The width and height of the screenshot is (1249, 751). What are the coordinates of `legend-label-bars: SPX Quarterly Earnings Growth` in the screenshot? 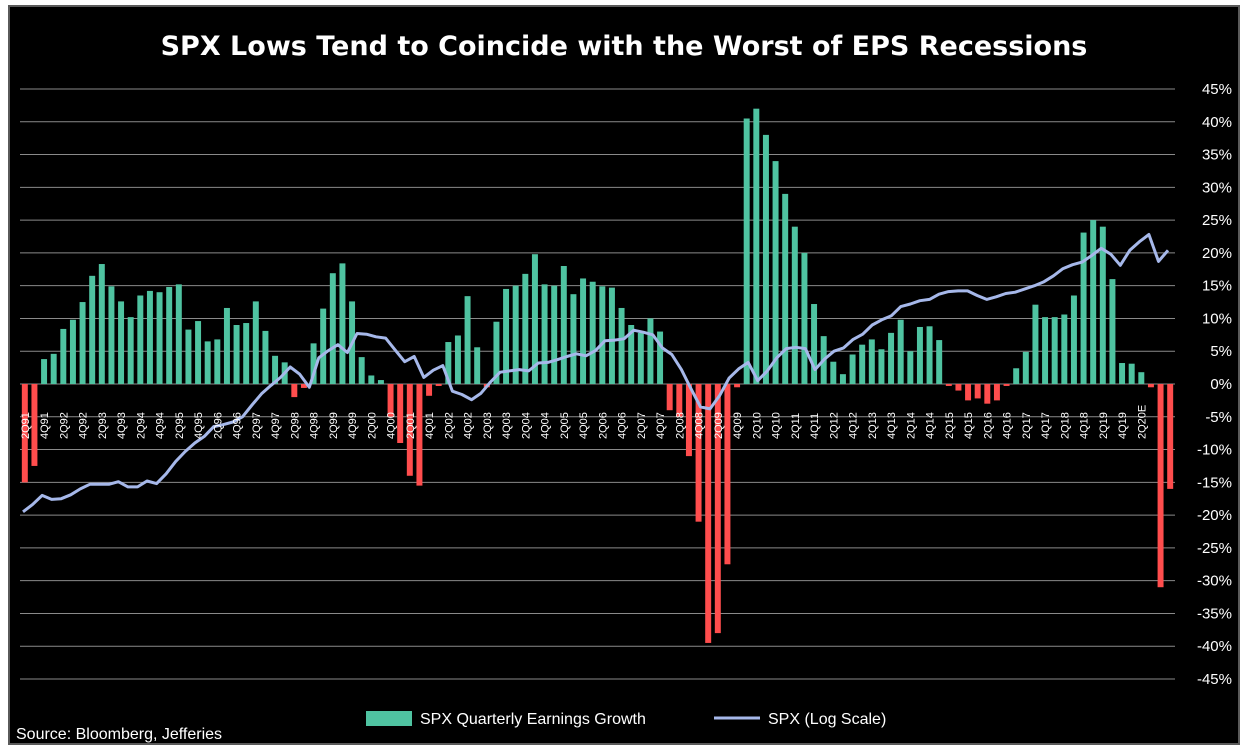 It's located at (533, 719).